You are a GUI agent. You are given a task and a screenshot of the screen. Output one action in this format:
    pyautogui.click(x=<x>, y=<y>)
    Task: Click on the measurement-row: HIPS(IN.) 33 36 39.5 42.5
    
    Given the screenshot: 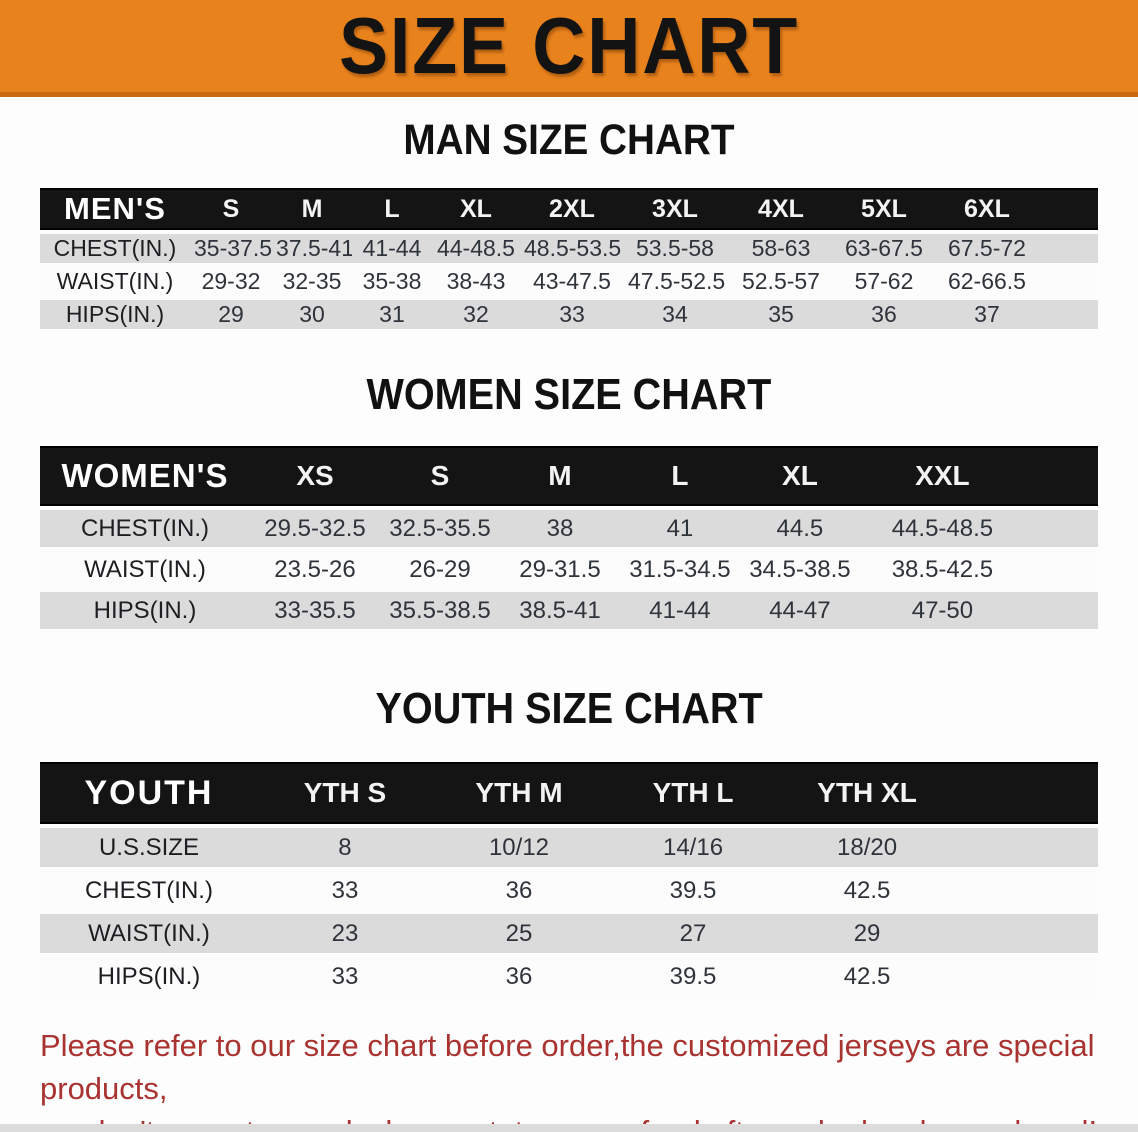 What is the action you would take?
    pyautogui.click(x=569, y=976)
    